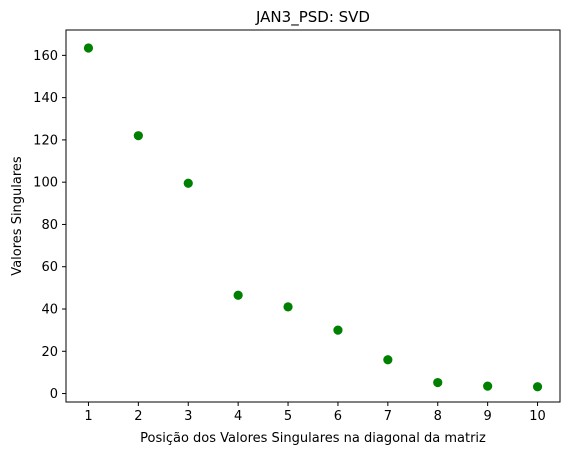 This screenshot has width=571, height=453. What do you see at coordinates (238, 416) in the screenshot?
I see `x-tick-label: 4` at bounding box center [238, 416].